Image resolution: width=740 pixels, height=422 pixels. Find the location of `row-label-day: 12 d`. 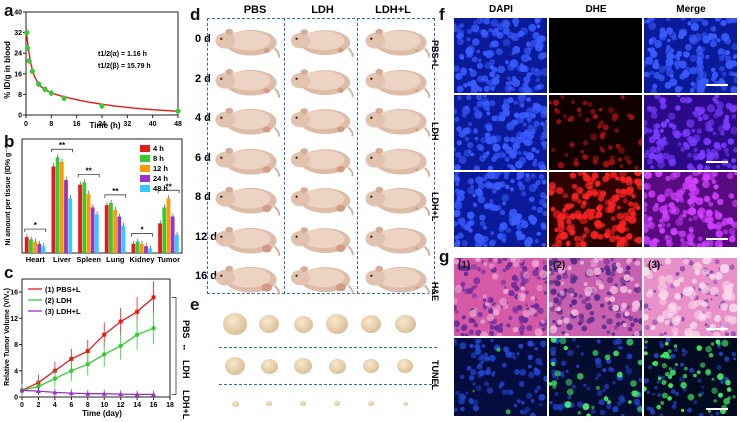

row-label-day: 12 d is located at coordinates (206, 236).